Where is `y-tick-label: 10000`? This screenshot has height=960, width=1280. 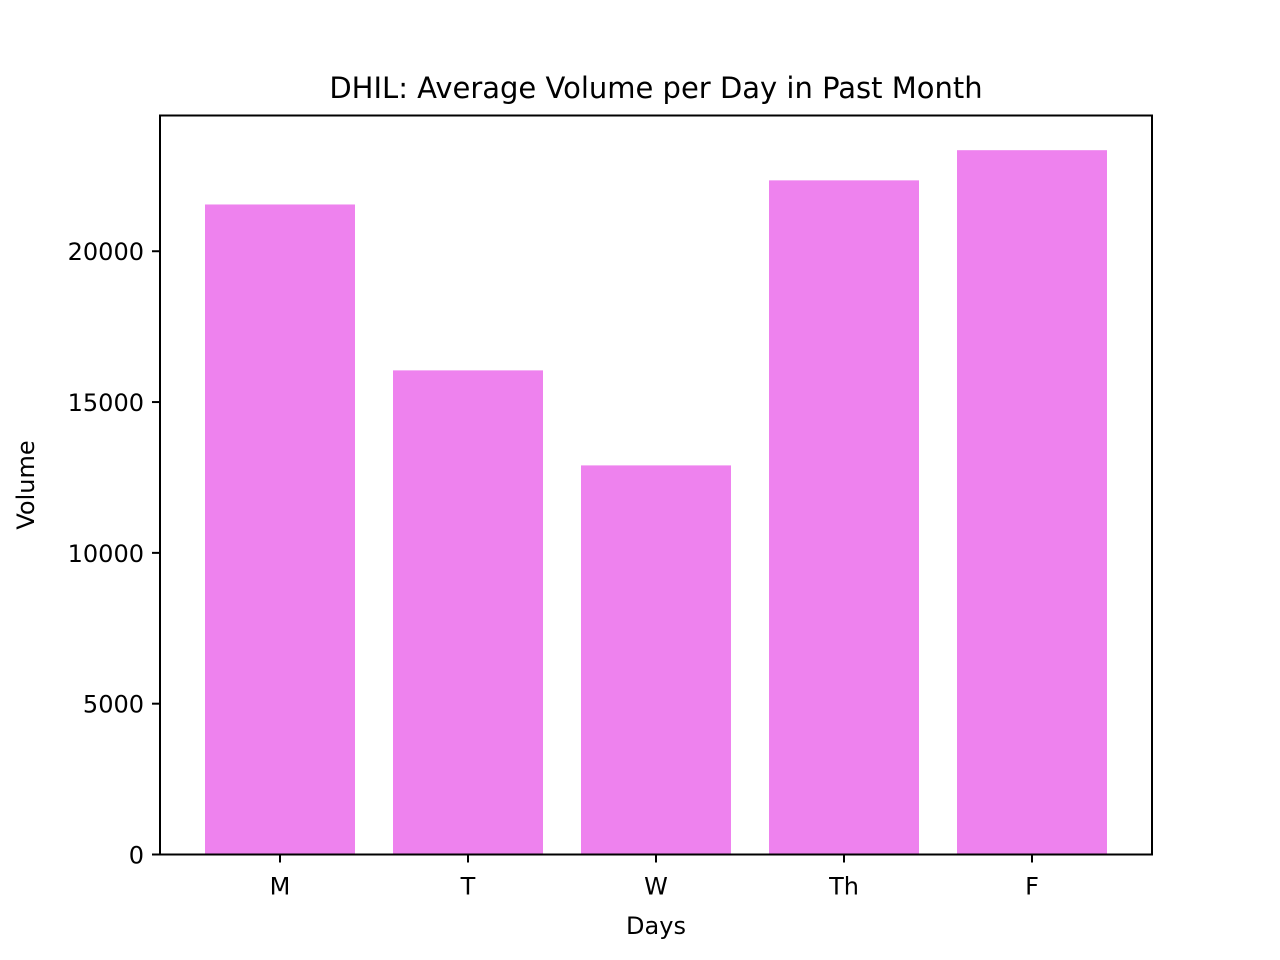
y-tick-label: 10000 is located at coordinates (106, 554).